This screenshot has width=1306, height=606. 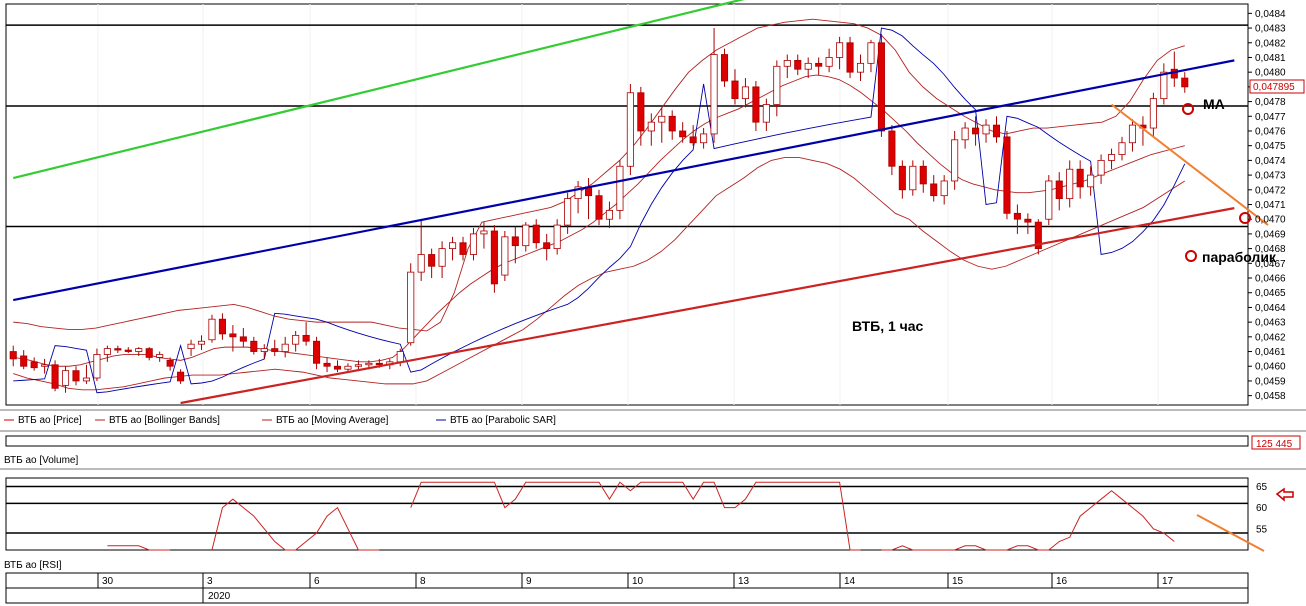 What do you see at coordinates (1262, 487) in the screenshot?
I see `rsi-tick-label: 65` at bounding box center [1262, 487].